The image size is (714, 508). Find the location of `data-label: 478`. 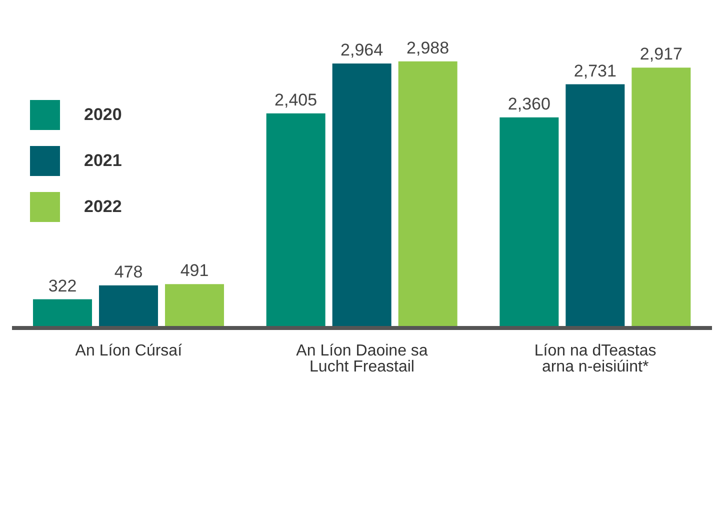

data-label: 478 is located at coordinates (128, 272).